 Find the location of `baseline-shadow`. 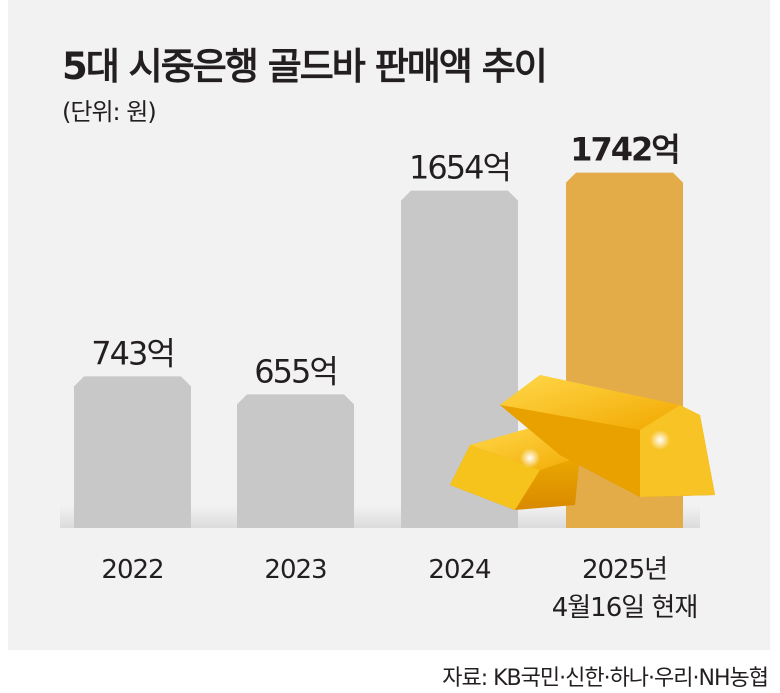

baseline-shadow is located at coordinates (380, 516).